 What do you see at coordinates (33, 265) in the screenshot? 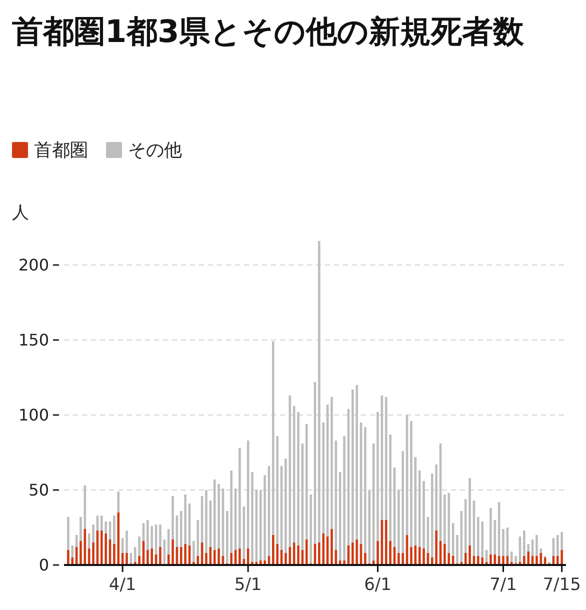
I see `y-tick-label: 200` at bounding box center [33, 265].